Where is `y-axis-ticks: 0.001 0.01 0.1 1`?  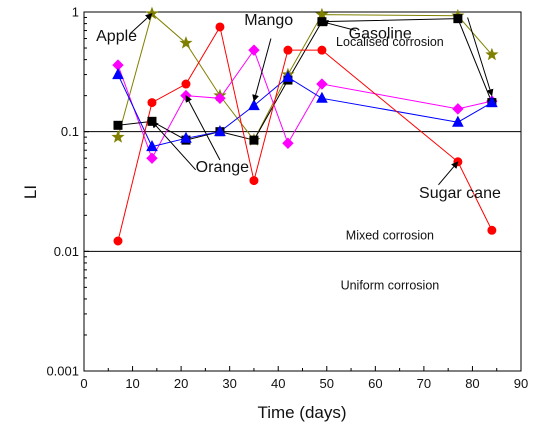
y-axis-ticks: 0.001 0.01 0.1 1 is located at coordinates (67, 192).